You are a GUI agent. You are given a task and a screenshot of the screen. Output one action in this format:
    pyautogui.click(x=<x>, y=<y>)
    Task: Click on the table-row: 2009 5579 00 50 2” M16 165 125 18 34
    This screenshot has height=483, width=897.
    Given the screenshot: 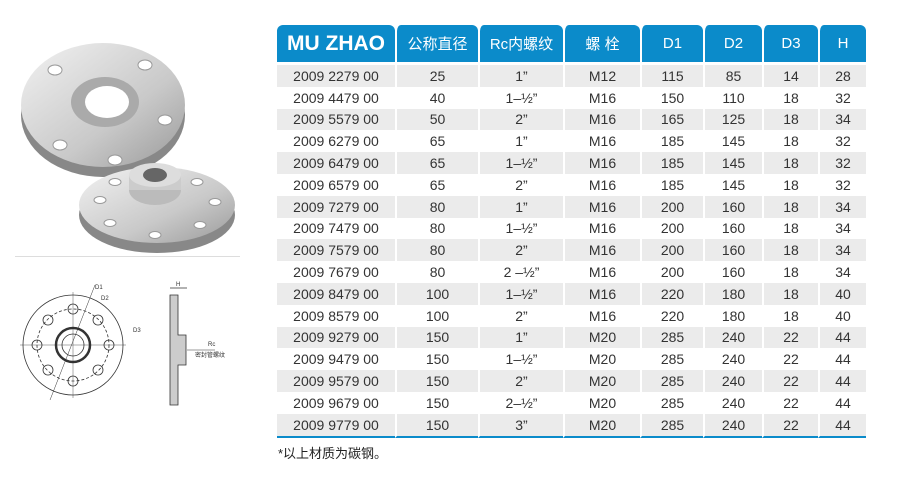 What is the action you would take?
    pyautogui.click(x=571, y=119)
    